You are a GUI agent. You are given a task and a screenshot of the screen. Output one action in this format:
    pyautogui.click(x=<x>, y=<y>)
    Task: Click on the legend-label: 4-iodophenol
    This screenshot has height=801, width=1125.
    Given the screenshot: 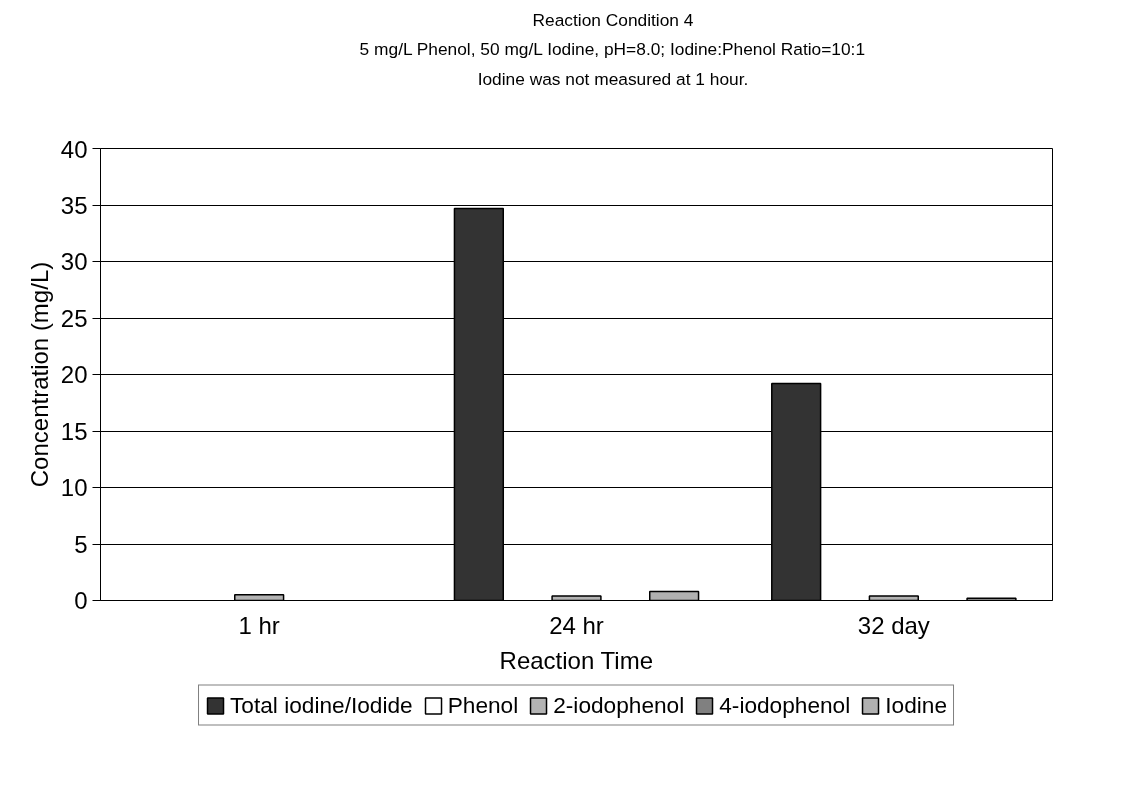 What is the action you would take?
    pyautogui.click(x=785, y=705)
    